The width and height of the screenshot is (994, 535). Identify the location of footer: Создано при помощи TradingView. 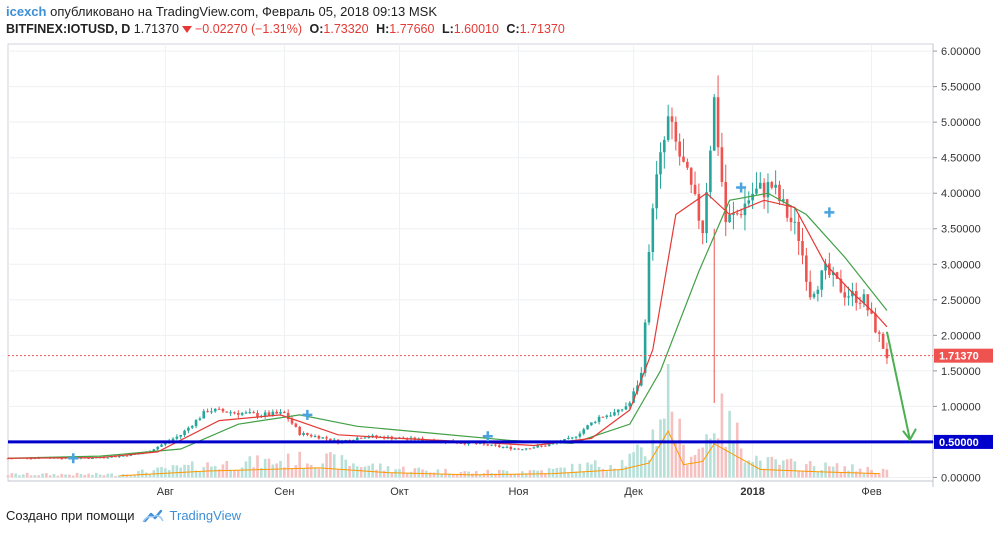
(123, 515).